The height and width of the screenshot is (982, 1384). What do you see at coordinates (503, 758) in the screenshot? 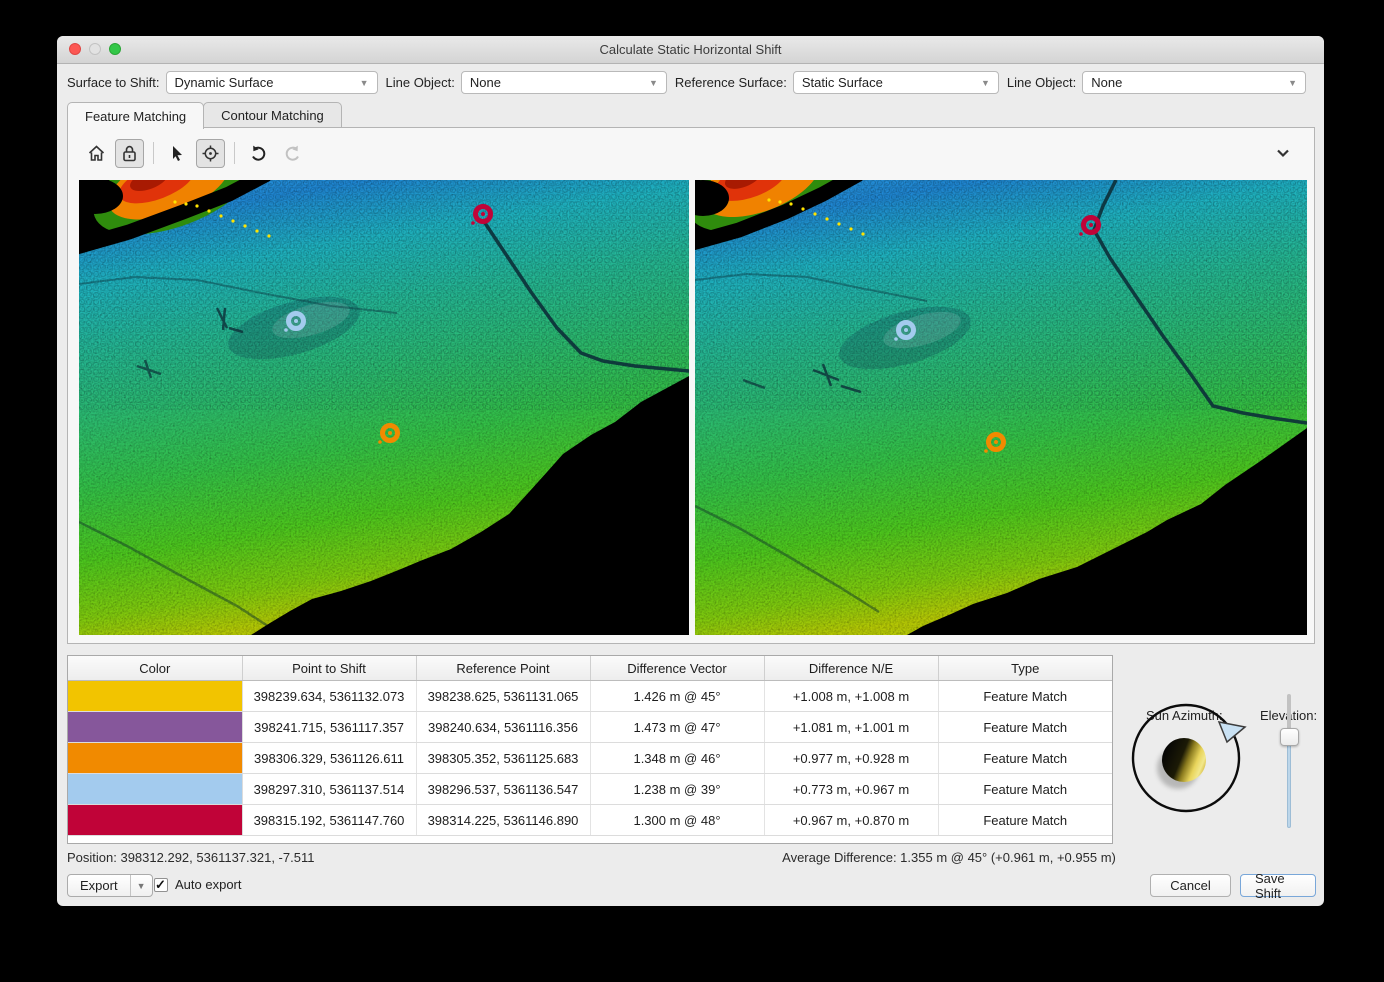
I see `reference-point-cell: 398305.352, 5361125.683` at bounding box center [503, 758].